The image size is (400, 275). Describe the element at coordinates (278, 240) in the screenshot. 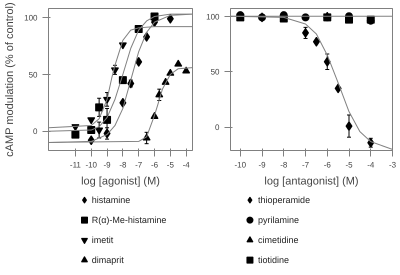

I see `legend-label: cimetidine` at that location.